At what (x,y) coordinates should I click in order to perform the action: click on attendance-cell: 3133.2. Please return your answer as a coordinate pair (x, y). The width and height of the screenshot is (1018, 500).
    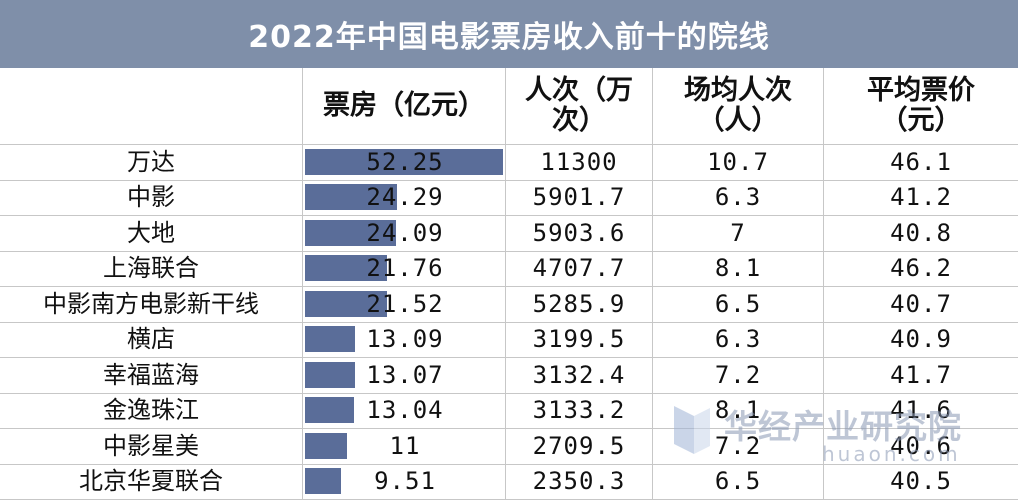
    Looking at the image, I should click on (579, 410).